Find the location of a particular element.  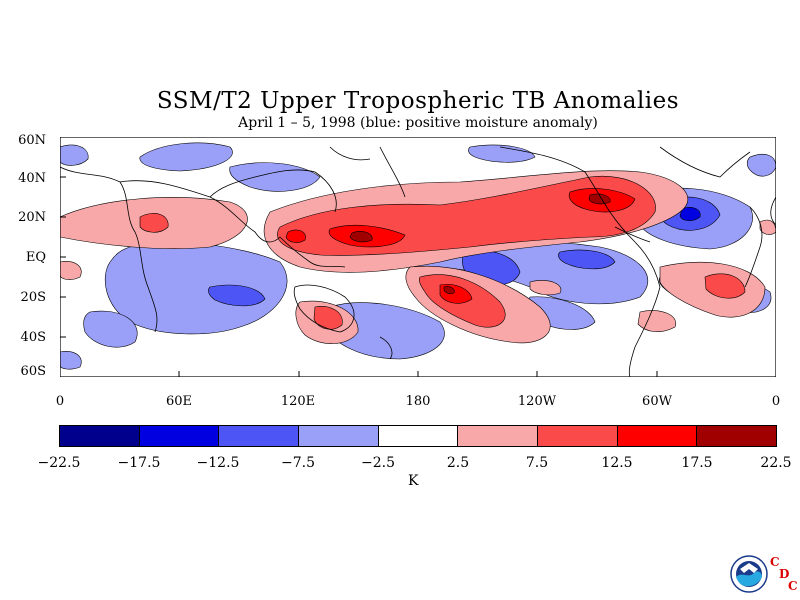

colorbar-label: −2.5 is located at coordinates (378, 463).